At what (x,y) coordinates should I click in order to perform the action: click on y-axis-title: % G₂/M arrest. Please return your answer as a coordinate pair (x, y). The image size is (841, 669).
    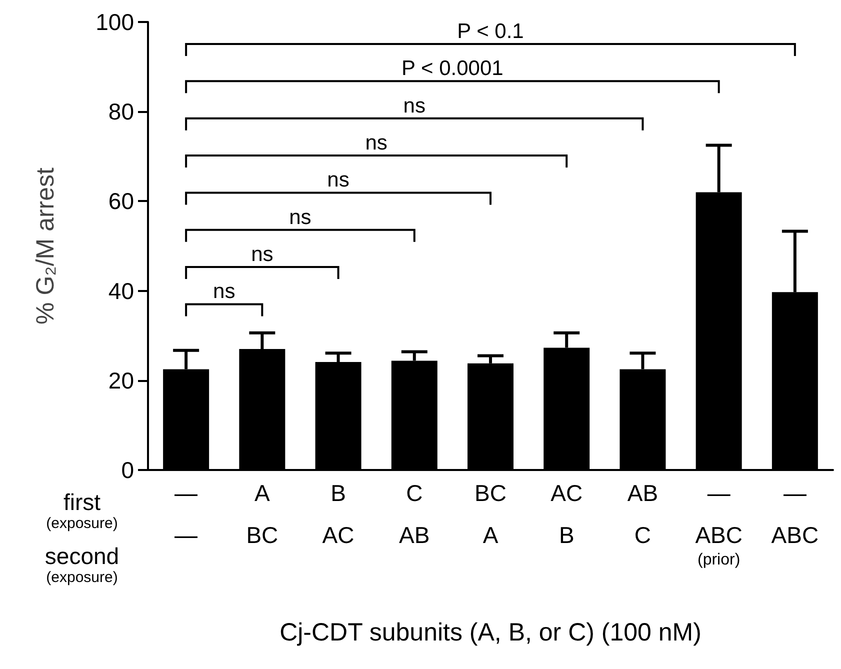
    Looking at the image, I should click on (46, 245).